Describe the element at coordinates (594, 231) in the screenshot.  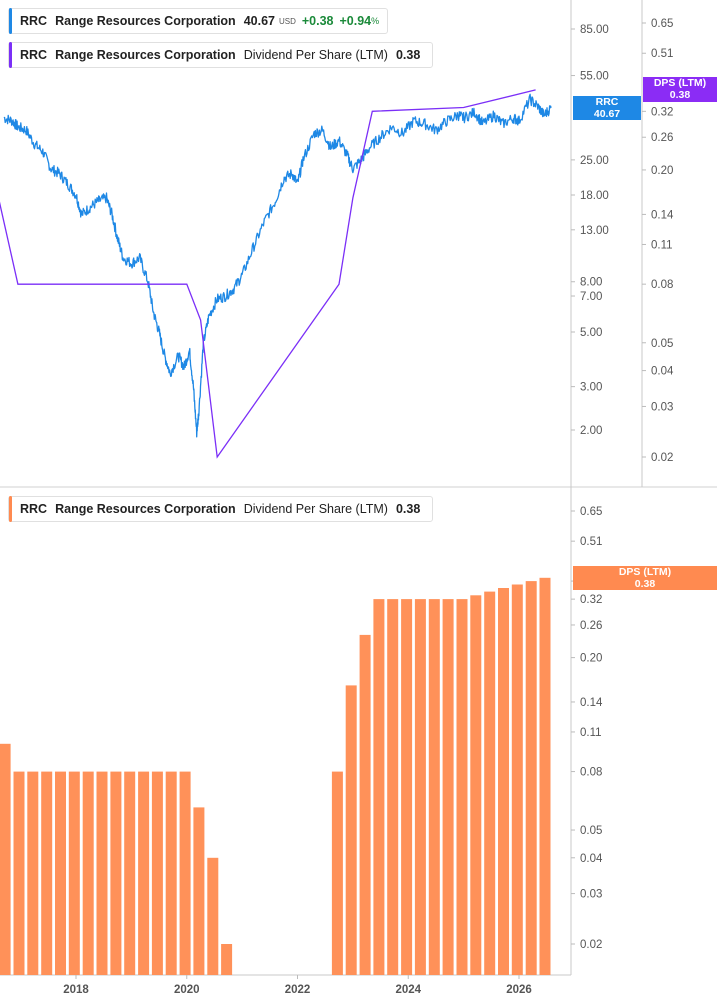
I see `price-tick-label: 13.00` at that location.